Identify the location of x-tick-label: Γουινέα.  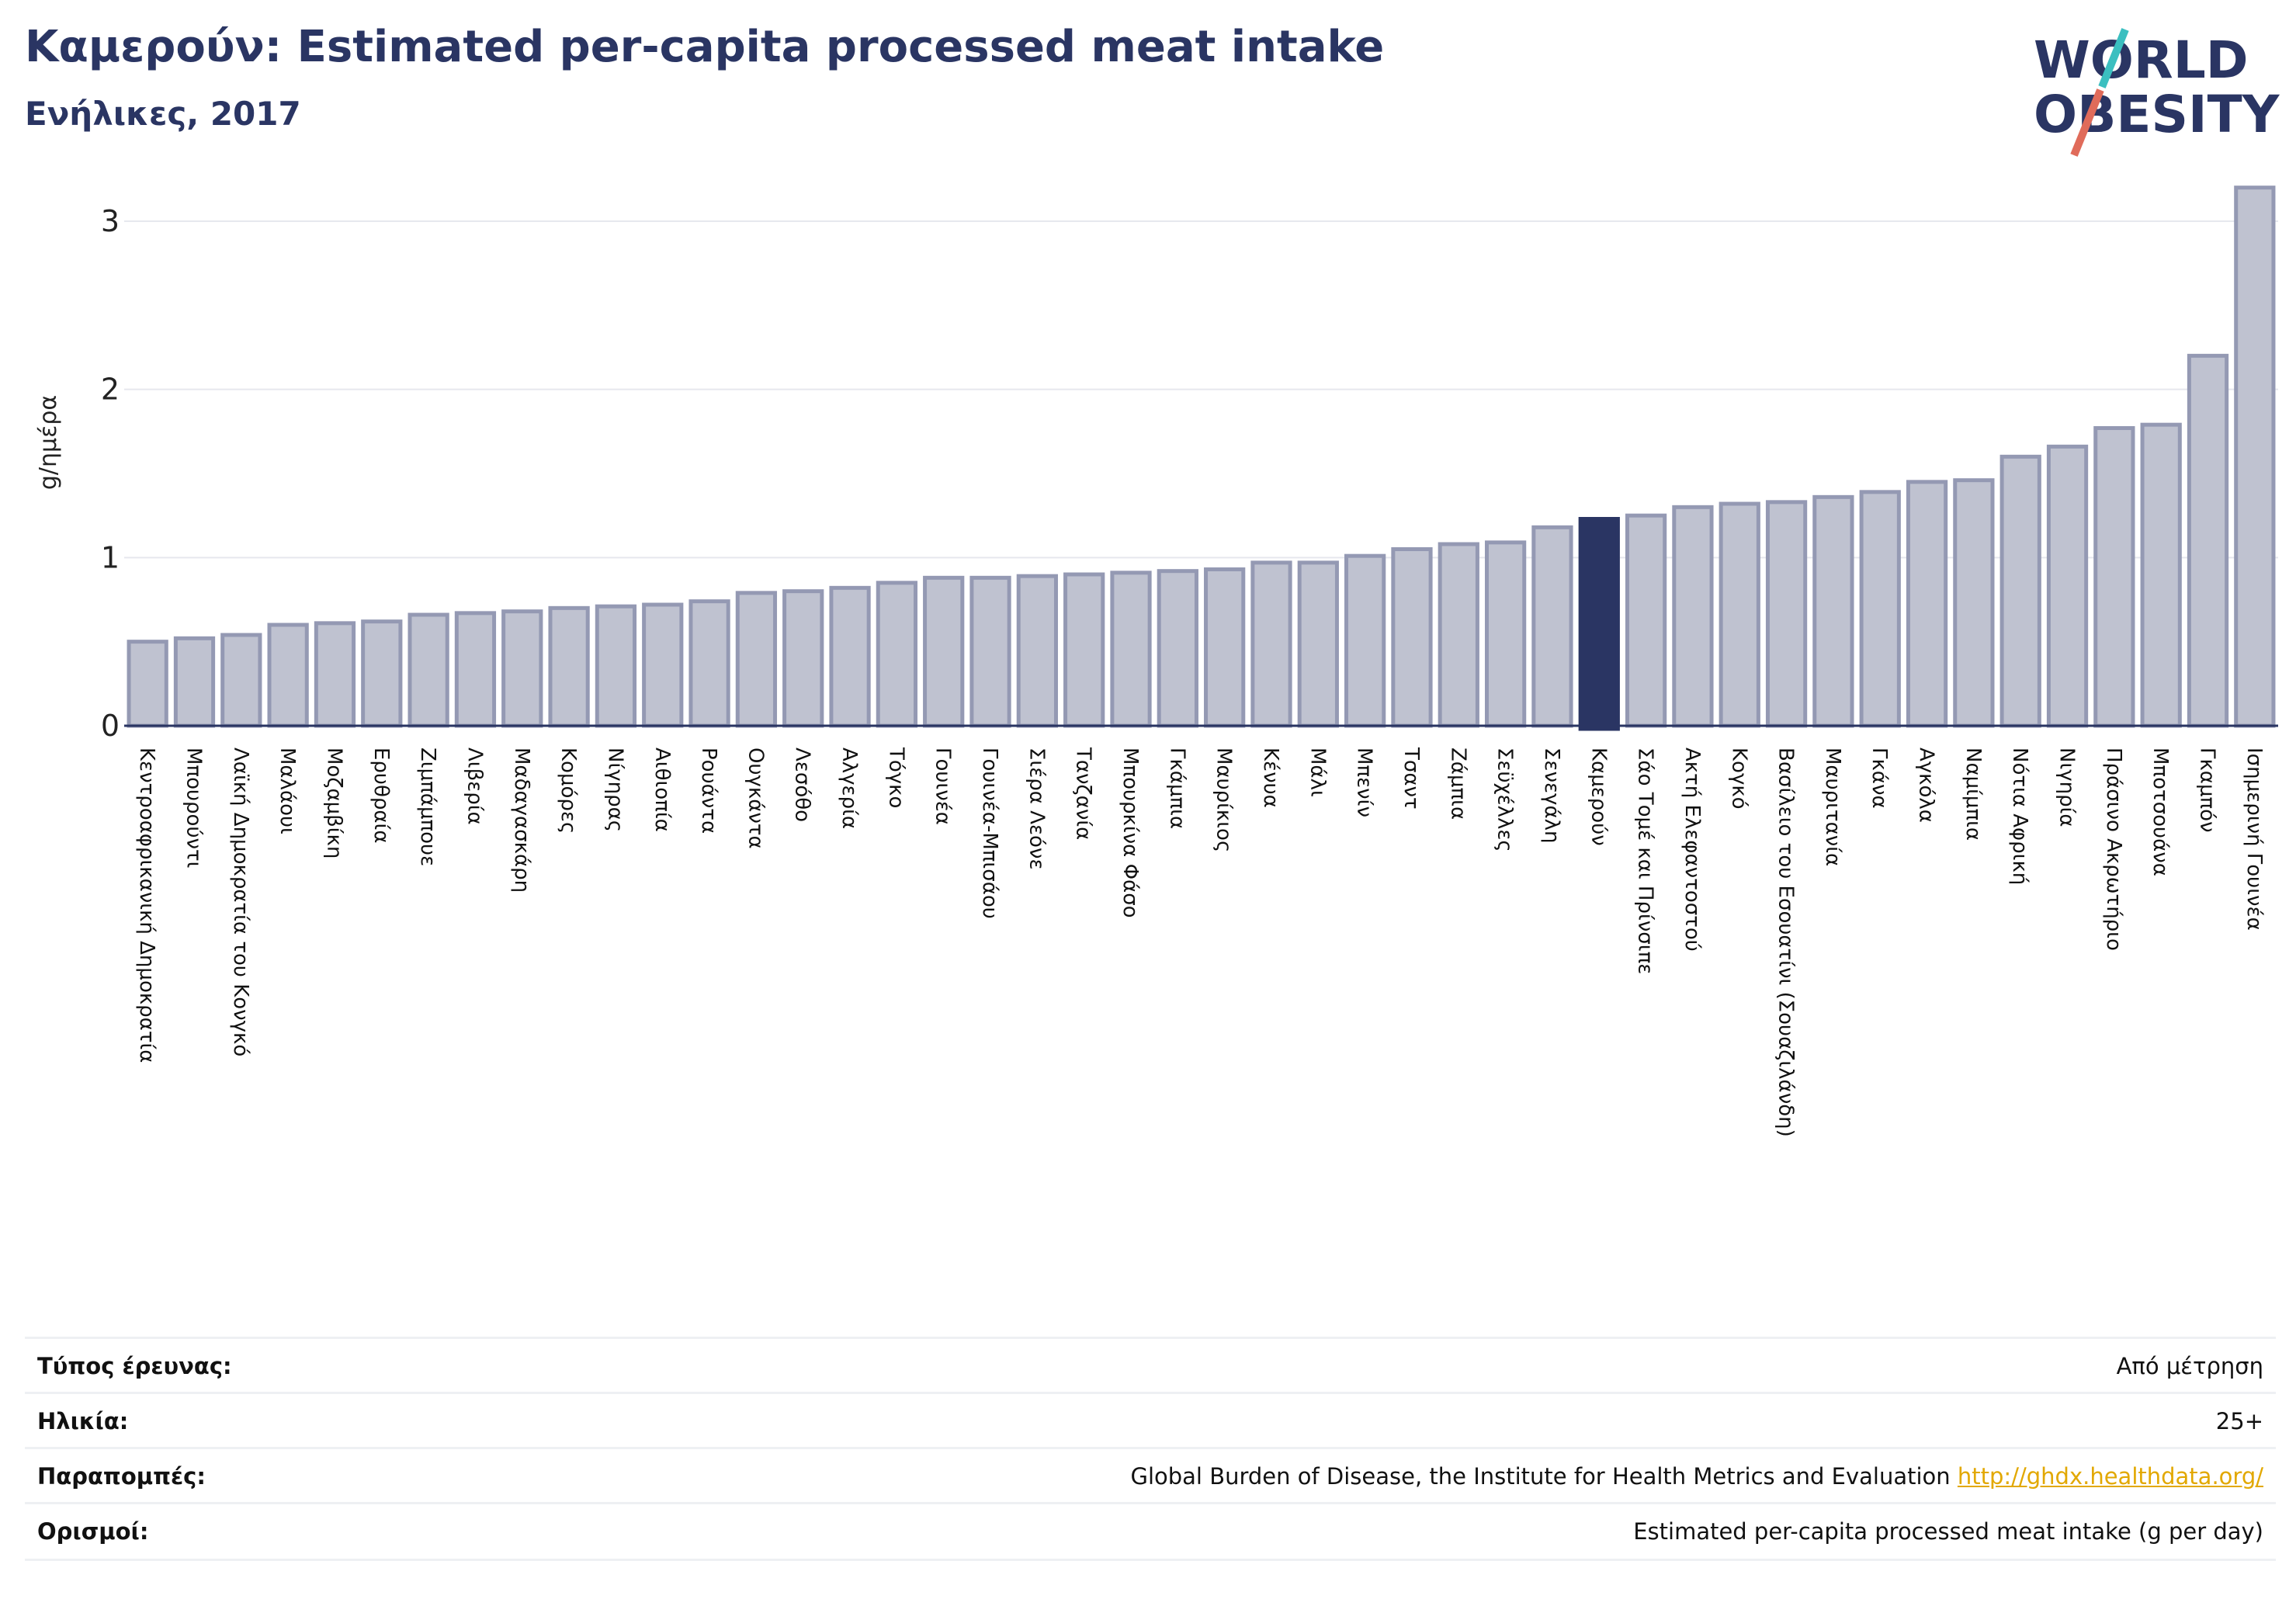
(943, 786).